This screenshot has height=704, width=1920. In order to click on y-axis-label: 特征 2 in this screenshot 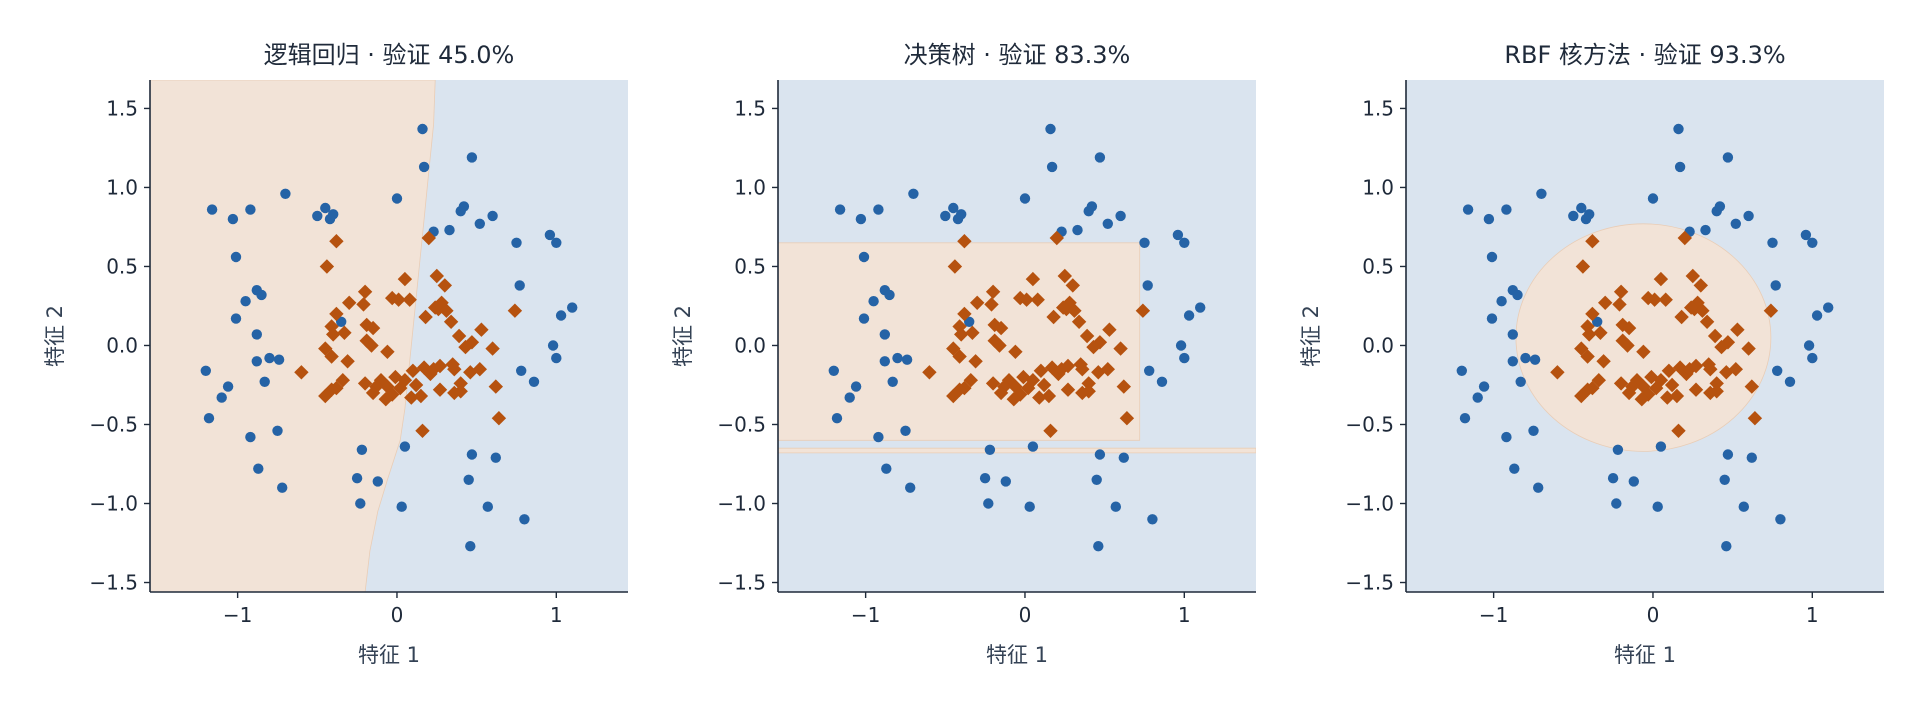, I will do `click(683, 336)`.